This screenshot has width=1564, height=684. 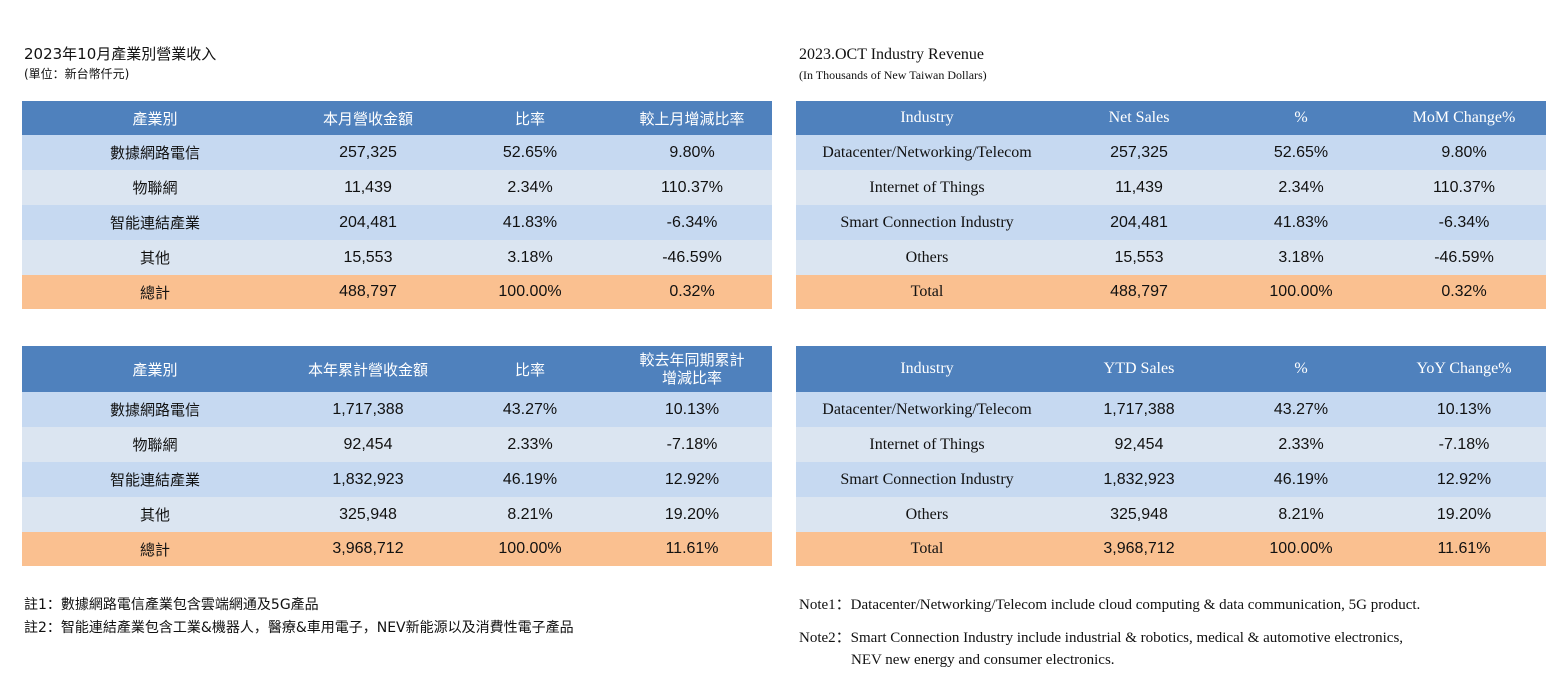 What do you see at coordinates (1139, 409) in the screenshot?
I see `cell-value: 1,717,388` at bounding box center [1139, 409].